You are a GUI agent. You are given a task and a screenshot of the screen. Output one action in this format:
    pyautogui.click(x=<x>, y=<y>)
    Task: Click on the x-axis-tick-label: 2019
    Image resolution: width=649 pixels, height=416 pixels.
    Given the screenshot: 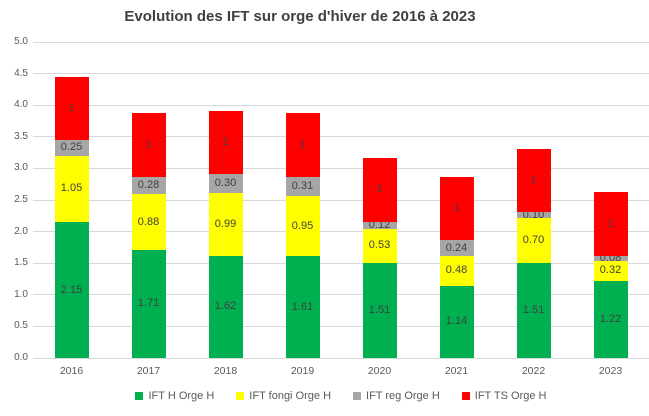 What is the action you would take?
    pyautogui.click(x=302, y=371)
    